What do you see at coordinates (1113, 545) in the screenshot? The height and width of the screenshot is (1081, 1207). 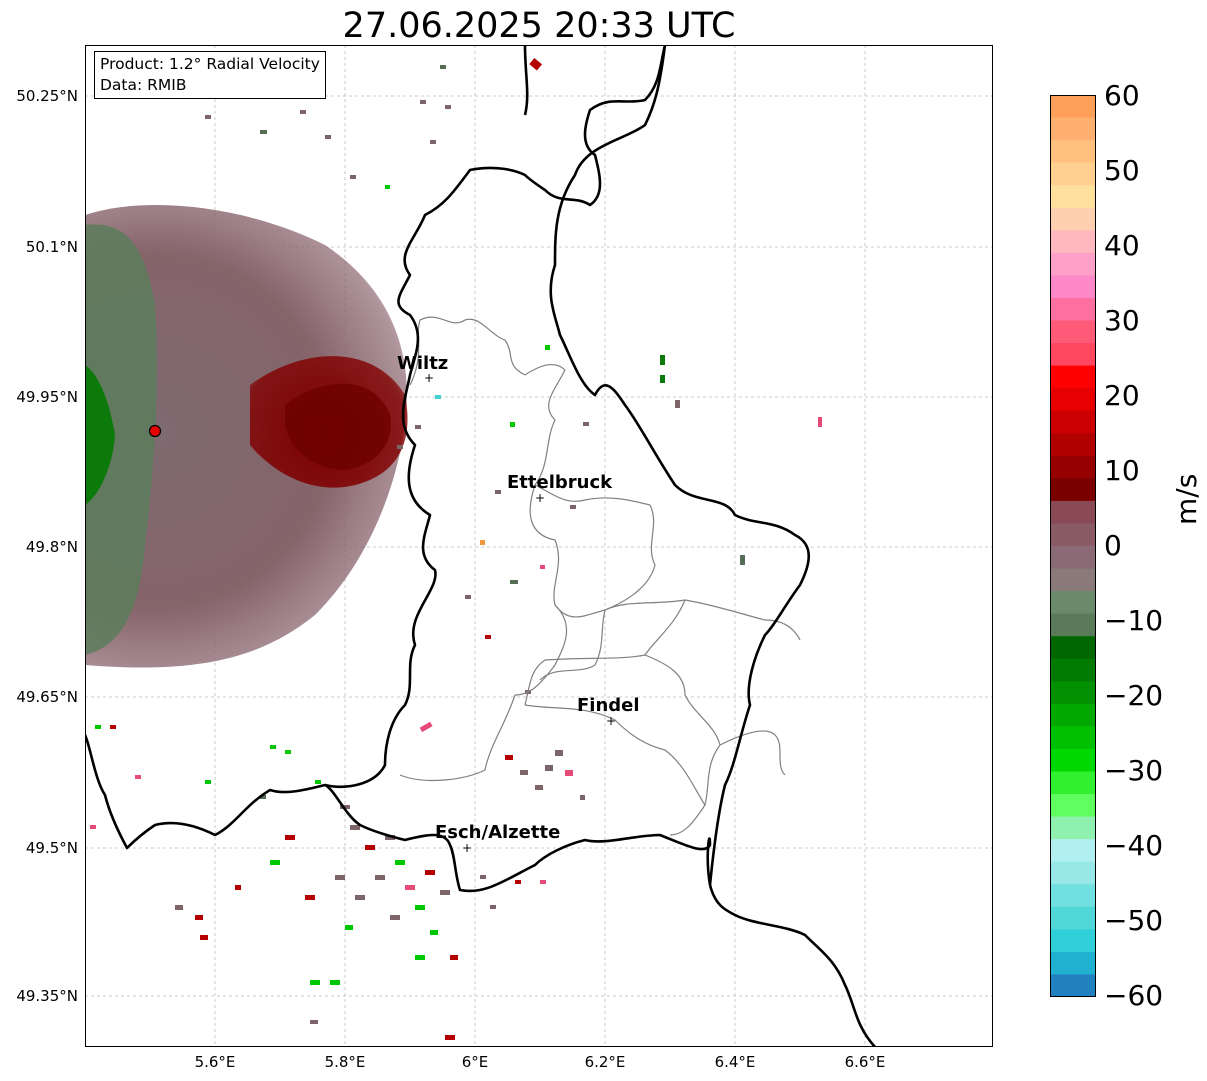 I see `colorbar-tick: 0` at bounding box center [1113, 545].